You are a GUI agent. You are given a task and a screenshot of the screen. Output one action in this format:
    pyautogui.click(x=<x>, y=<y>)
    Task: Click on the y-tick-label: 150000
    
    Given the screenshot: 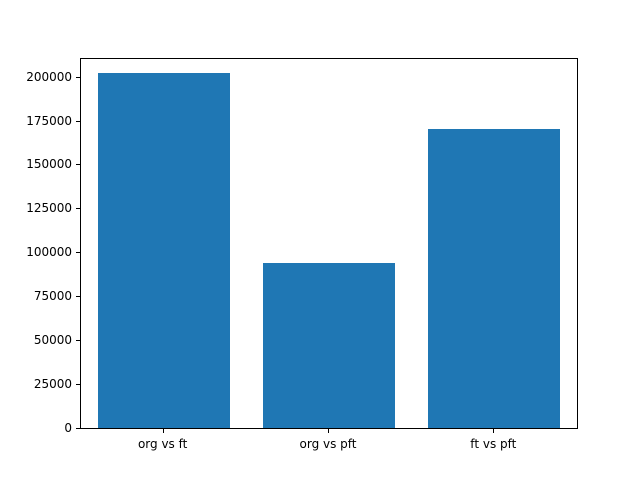 What is the action you would take?
    pyautogui.click(x=49, y=164)
    